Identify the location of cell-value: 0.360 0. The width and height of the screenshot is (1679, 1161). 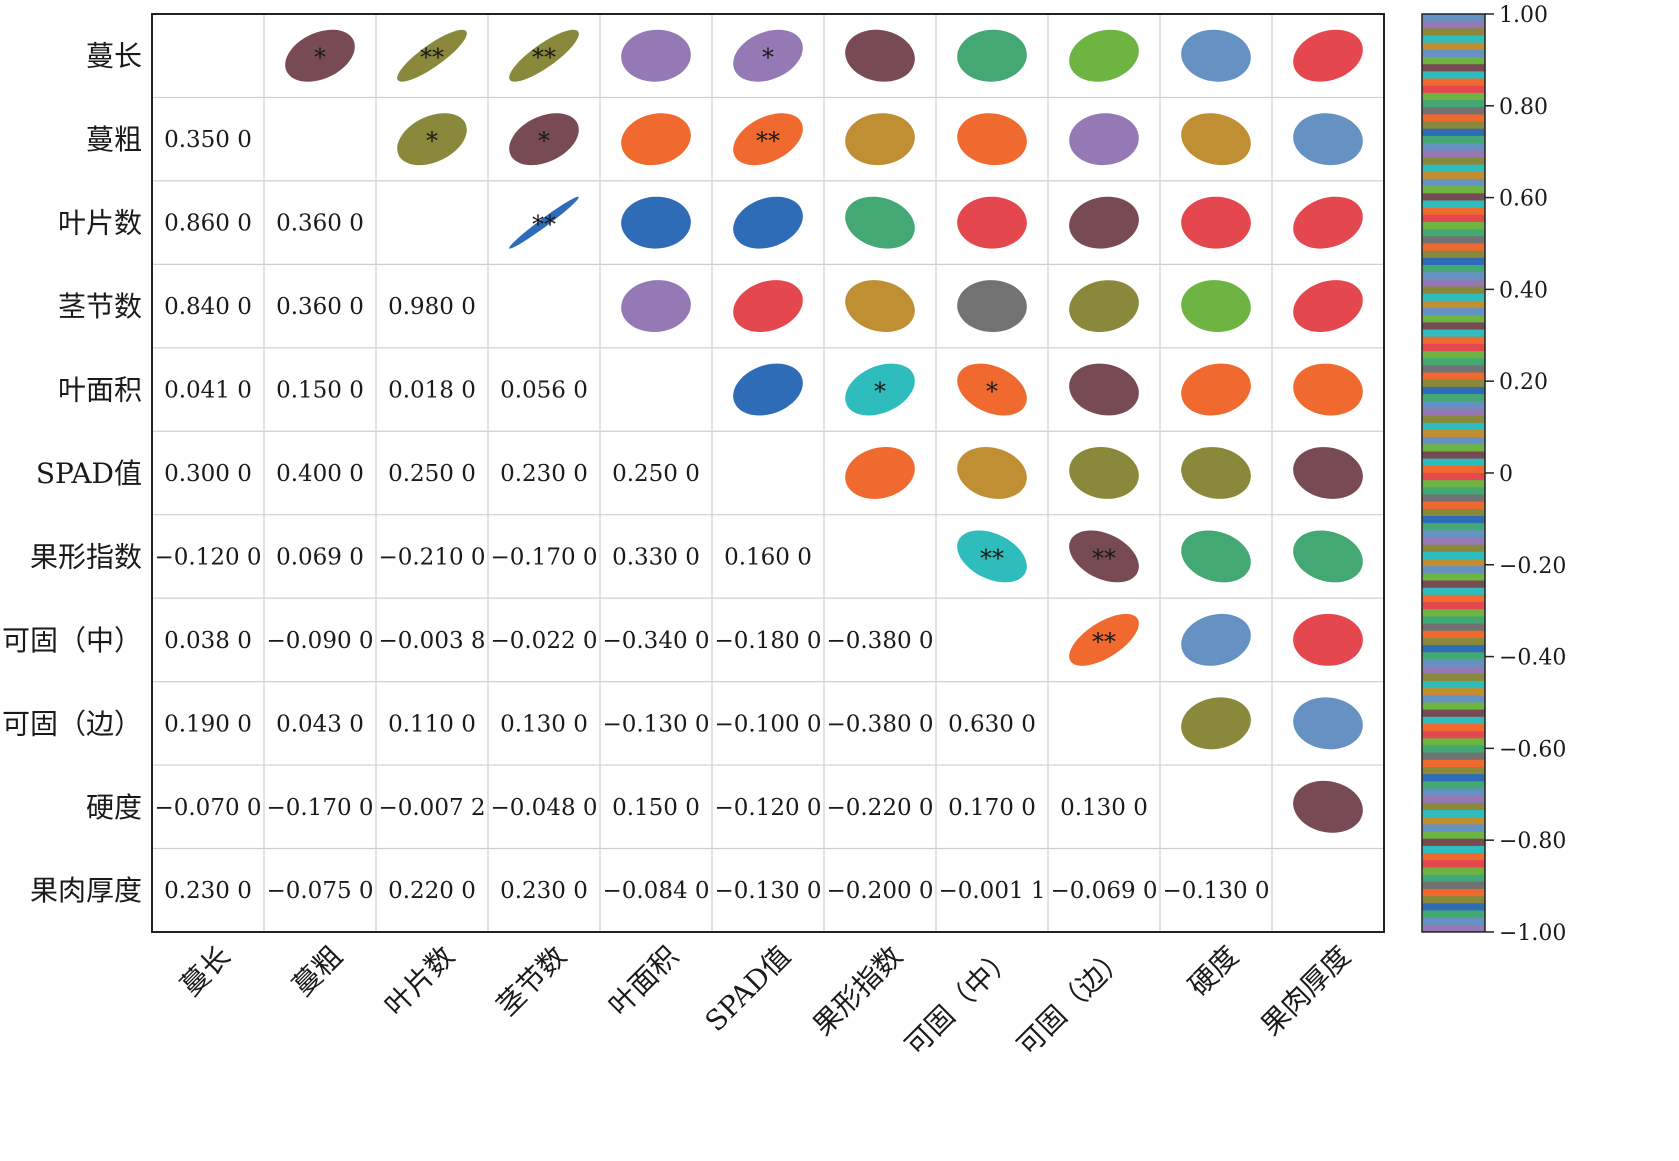
(320, 224).